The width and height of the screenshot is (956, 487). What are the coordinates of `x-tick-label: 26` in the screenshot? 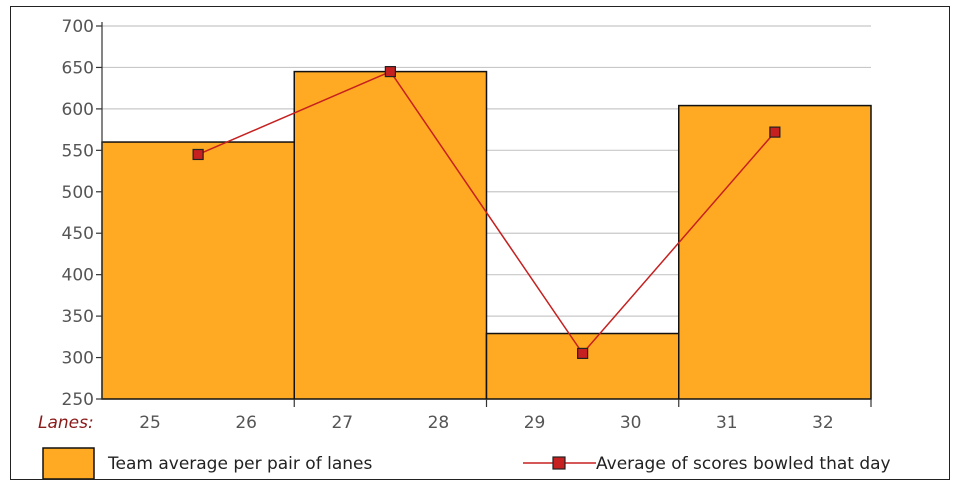 It's located at (246, 423).